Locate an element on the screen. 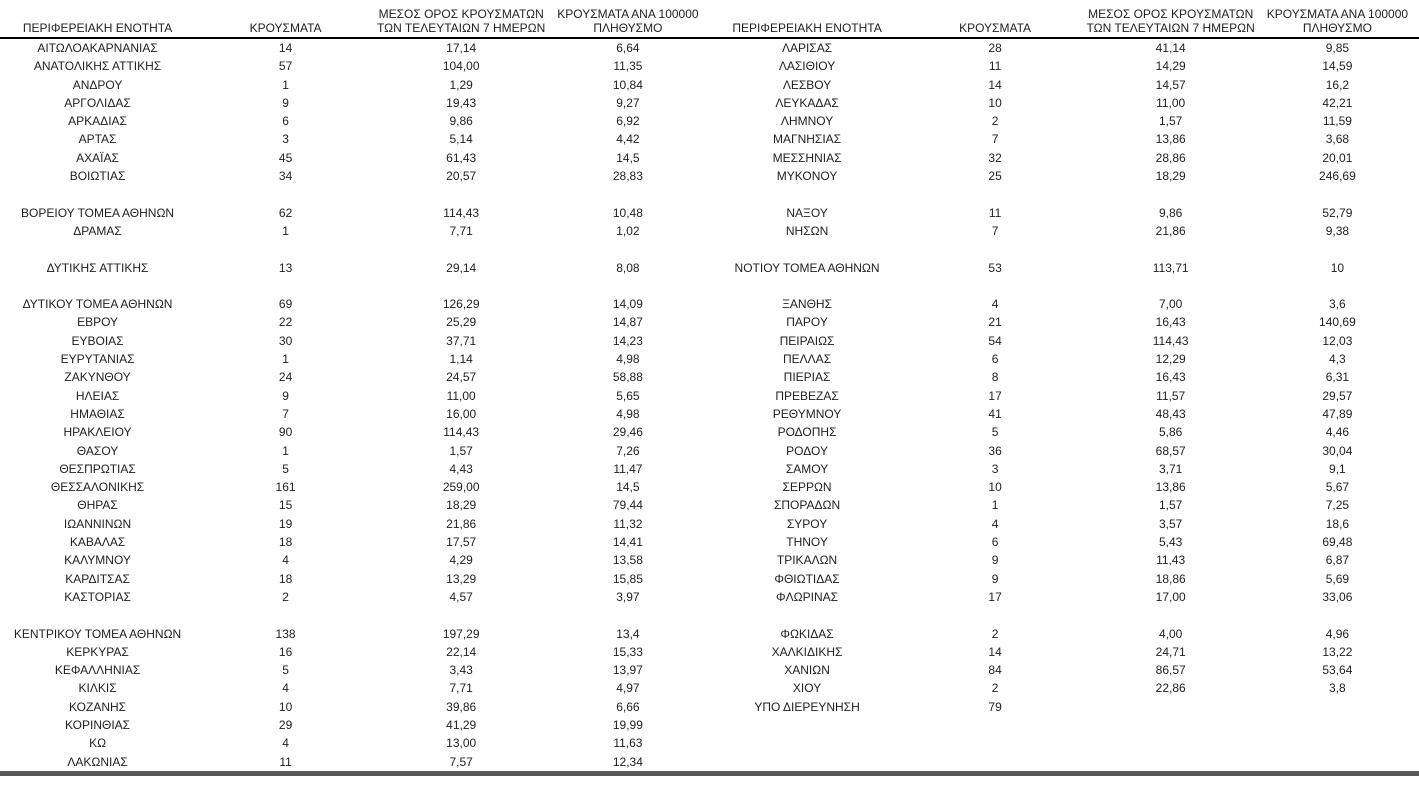 The height and width of the screenshot is (786, 1419). region-cell: ΑΡΤΑΣ is located at coordinates (97, 139).